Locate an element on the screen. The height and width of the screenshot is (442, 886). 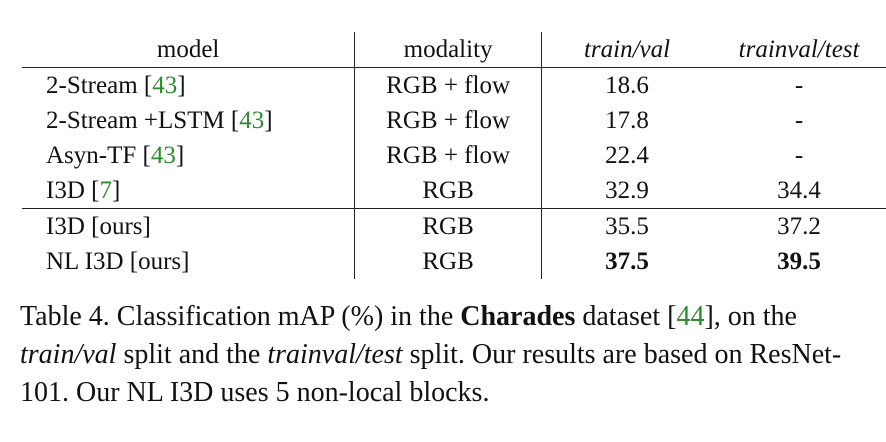
model-name: 2-Stream +LSTM is located at coordinates (138, 120).